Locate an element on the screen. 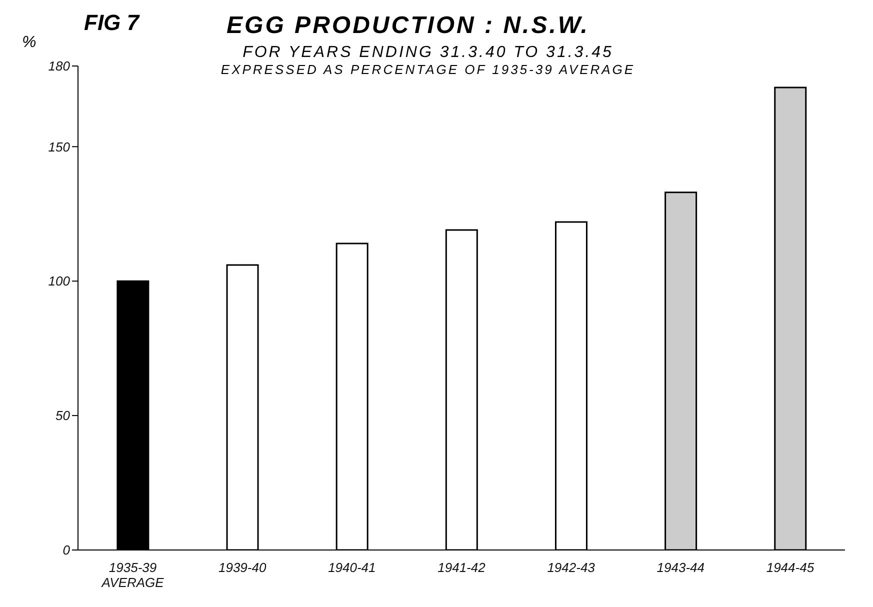 This screenshot has width=873, height=607. y-tick-label: 0 is located at coordinates (66, 550).